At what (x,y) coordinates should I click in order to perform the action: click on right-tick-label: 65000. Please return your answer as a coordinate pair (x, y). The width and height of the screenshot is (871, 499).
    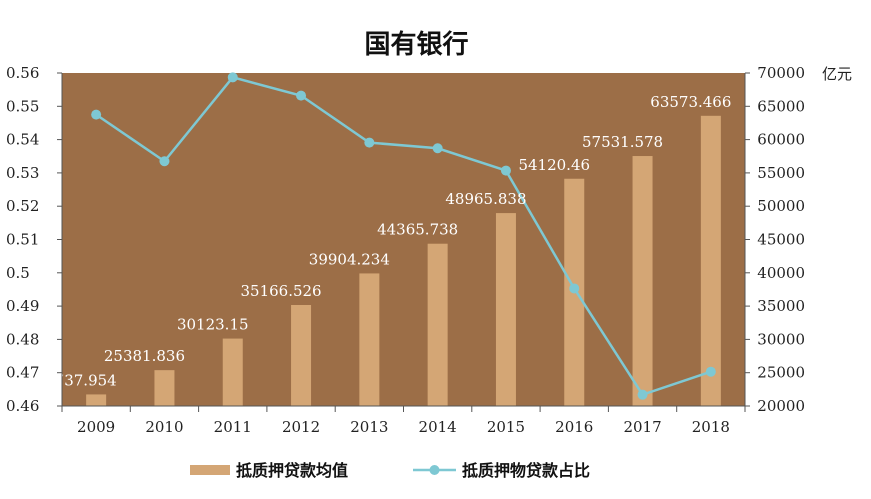
    Looking at the image, I should click on (781, 106).